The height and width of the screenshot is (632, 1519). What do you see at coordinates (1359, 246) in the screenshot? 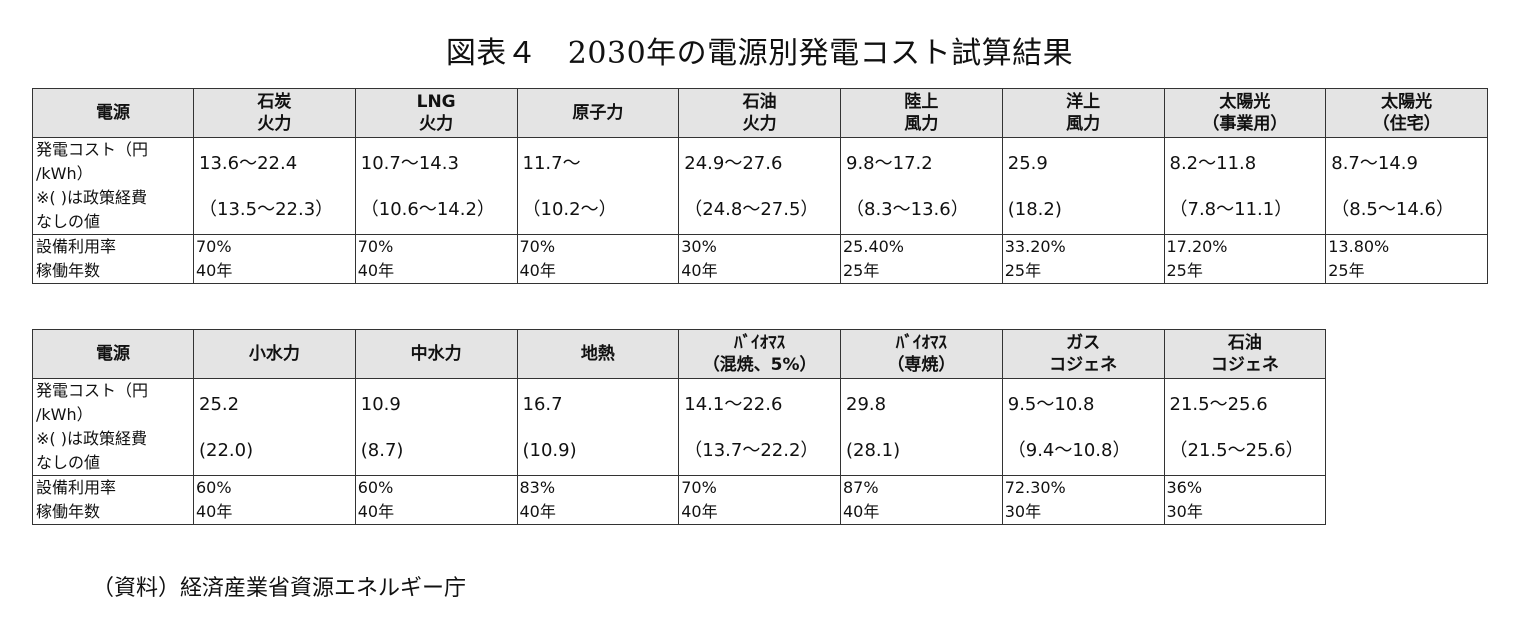
I see `utilization-value: 13.80%` at bounding box center [1359, 246].